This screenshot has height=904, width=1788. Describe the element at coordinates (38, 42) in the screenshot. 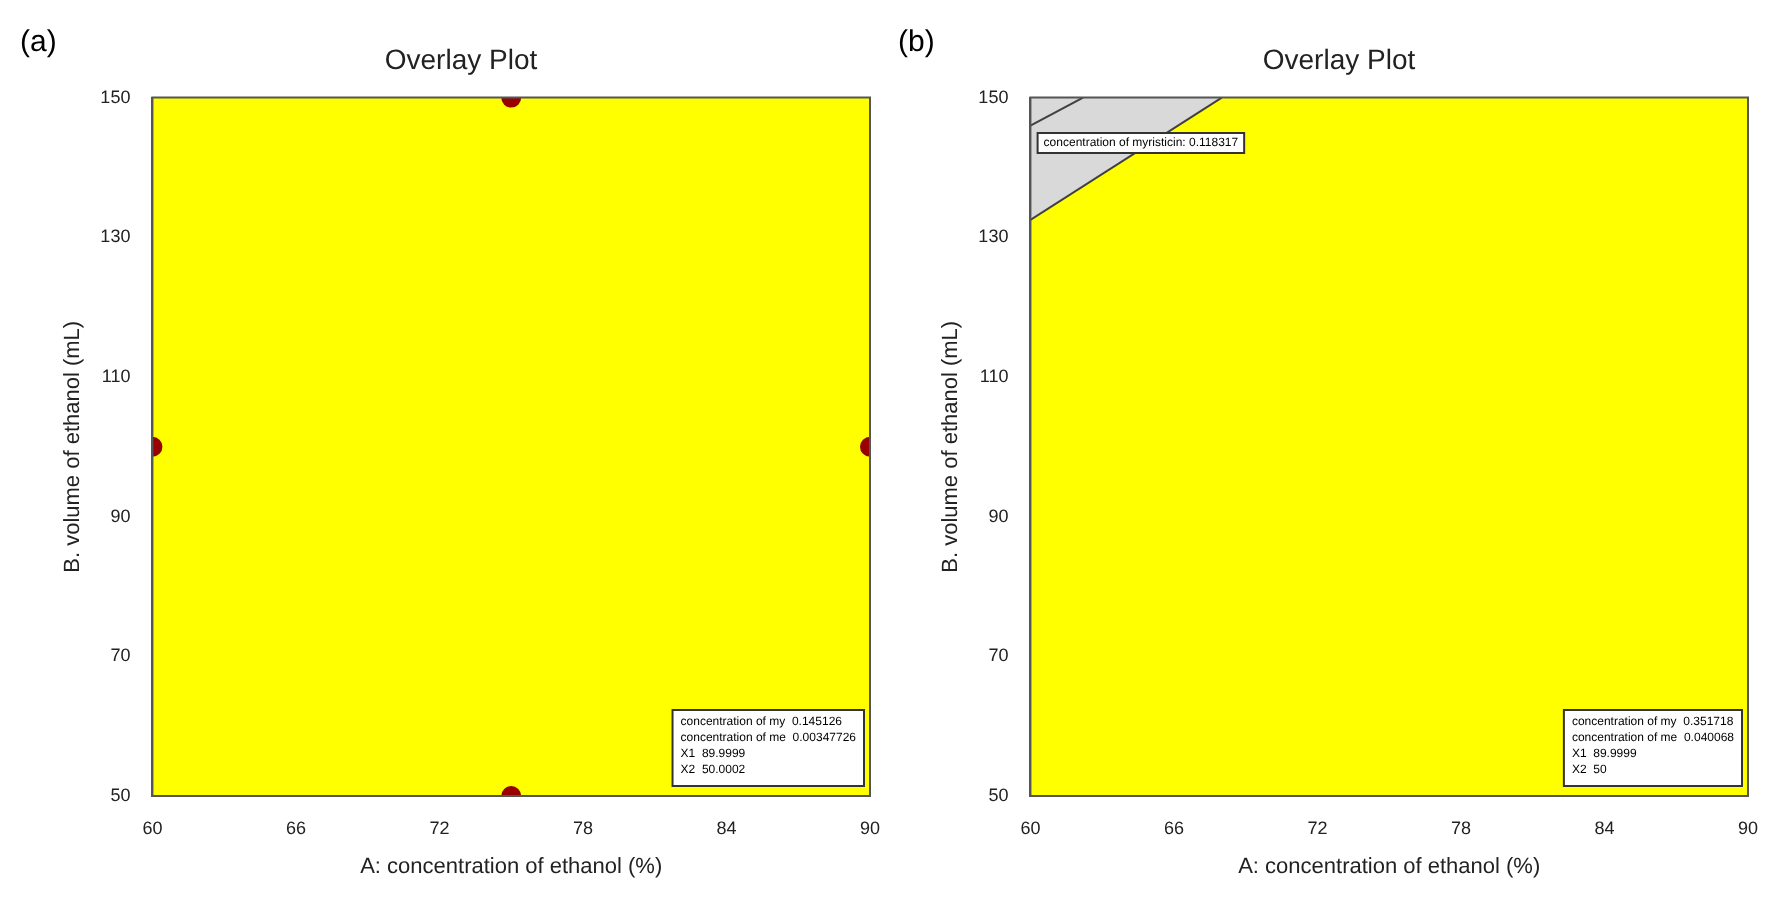

I see `text: (a)` at that location.